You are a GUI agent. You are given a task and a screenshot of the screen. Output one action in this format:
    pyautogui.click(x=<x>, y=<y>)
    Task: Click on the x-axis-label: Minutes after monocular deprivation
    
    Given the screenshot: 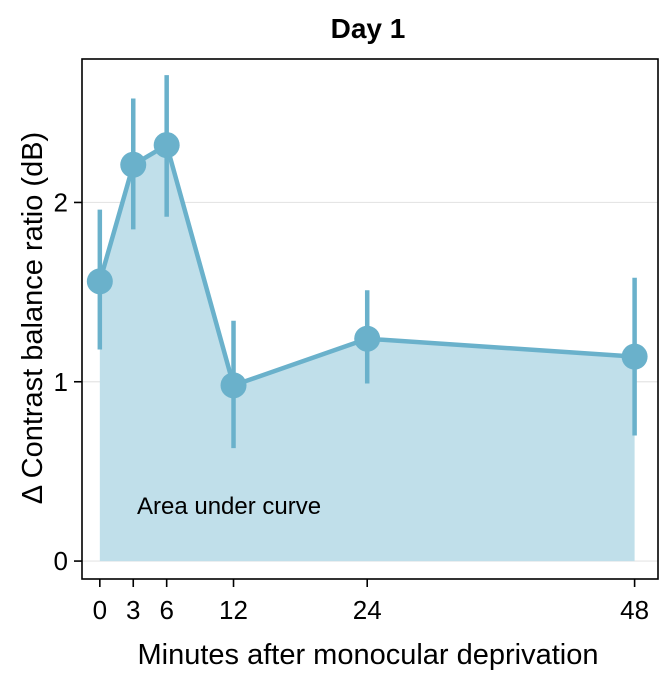 What is the action you would take?
    pyautogui.click(x=367, y=655)
    